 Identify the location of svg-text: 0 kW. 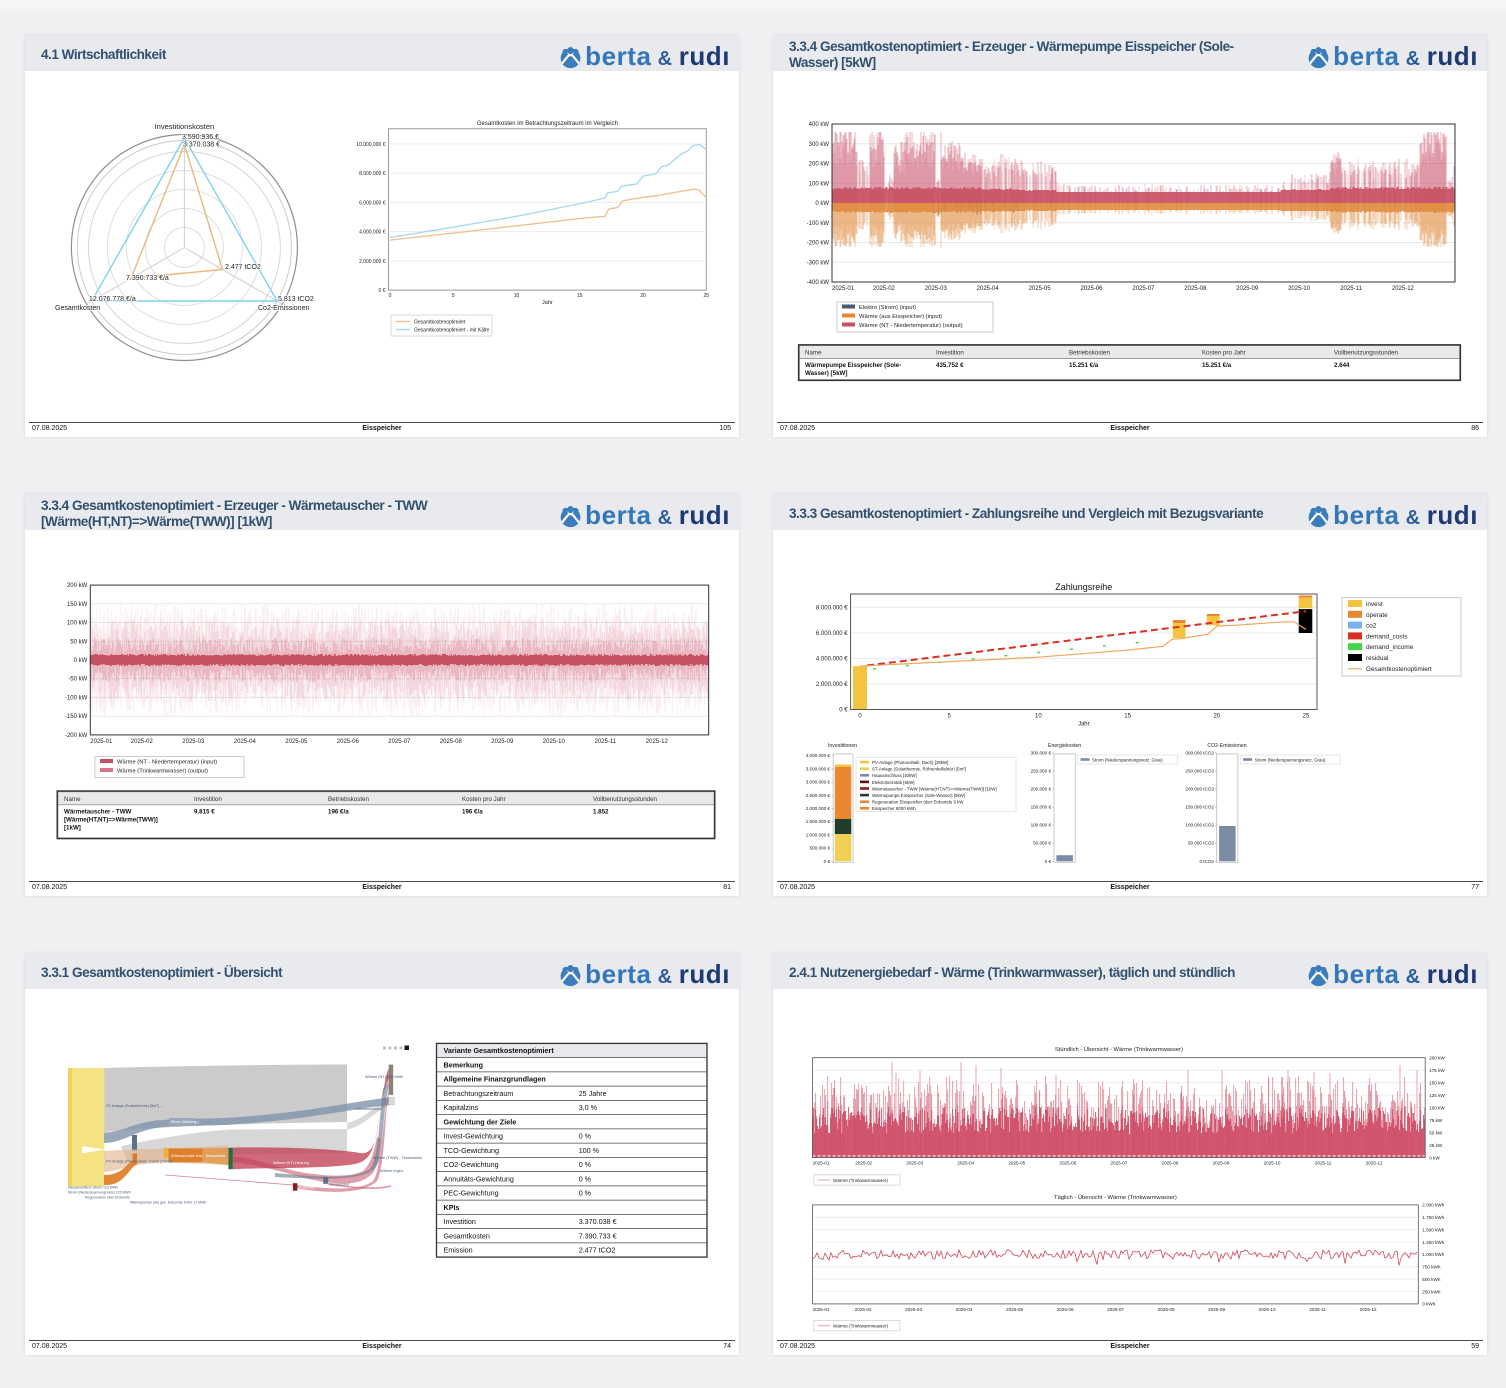
(1434, 1157).